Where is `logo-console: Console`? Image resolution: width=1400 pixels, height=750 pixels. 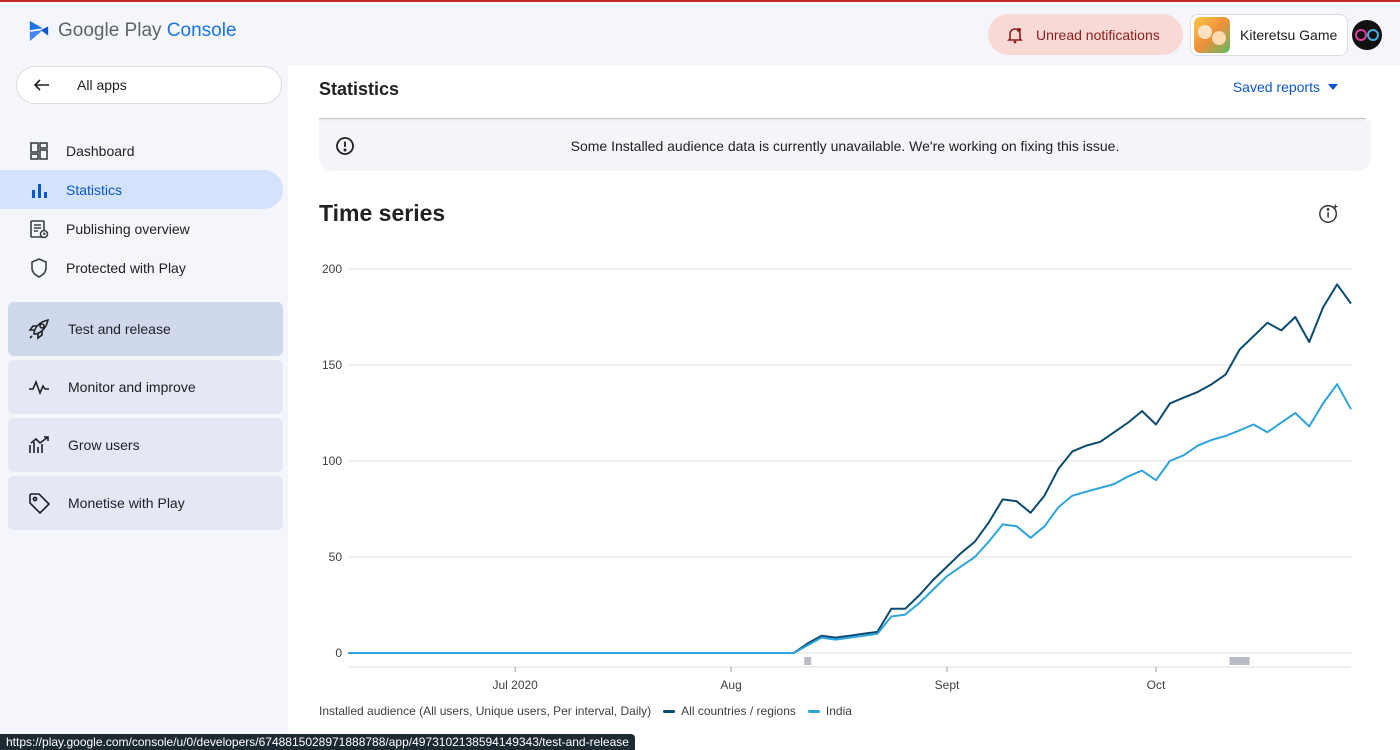 logo-console: Console is located at coordinates (201, 30).